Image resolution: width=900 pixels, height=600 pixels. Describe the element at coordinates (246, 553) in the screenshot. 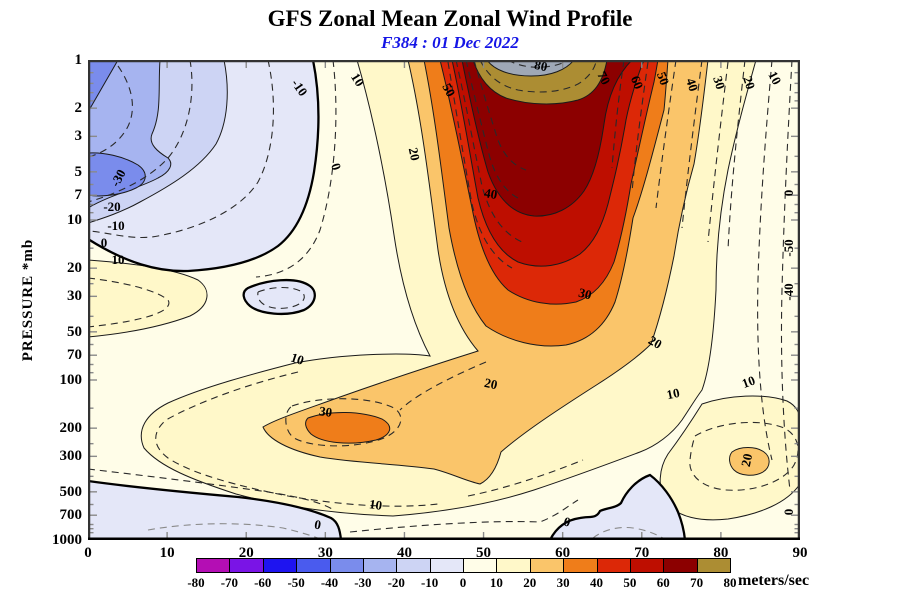

I see `x-tick-label: 20` at that location.